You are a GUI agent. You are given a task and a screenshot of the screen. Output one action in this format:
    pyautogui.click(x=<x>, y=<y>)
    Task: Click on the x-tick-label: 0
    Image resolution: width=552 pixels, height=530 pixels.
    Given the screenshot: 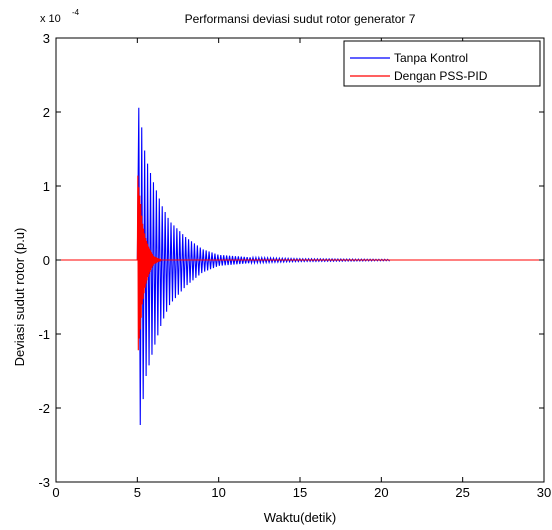 What is the action you would take?
    pyautogui.click(x=55, y=492)
    